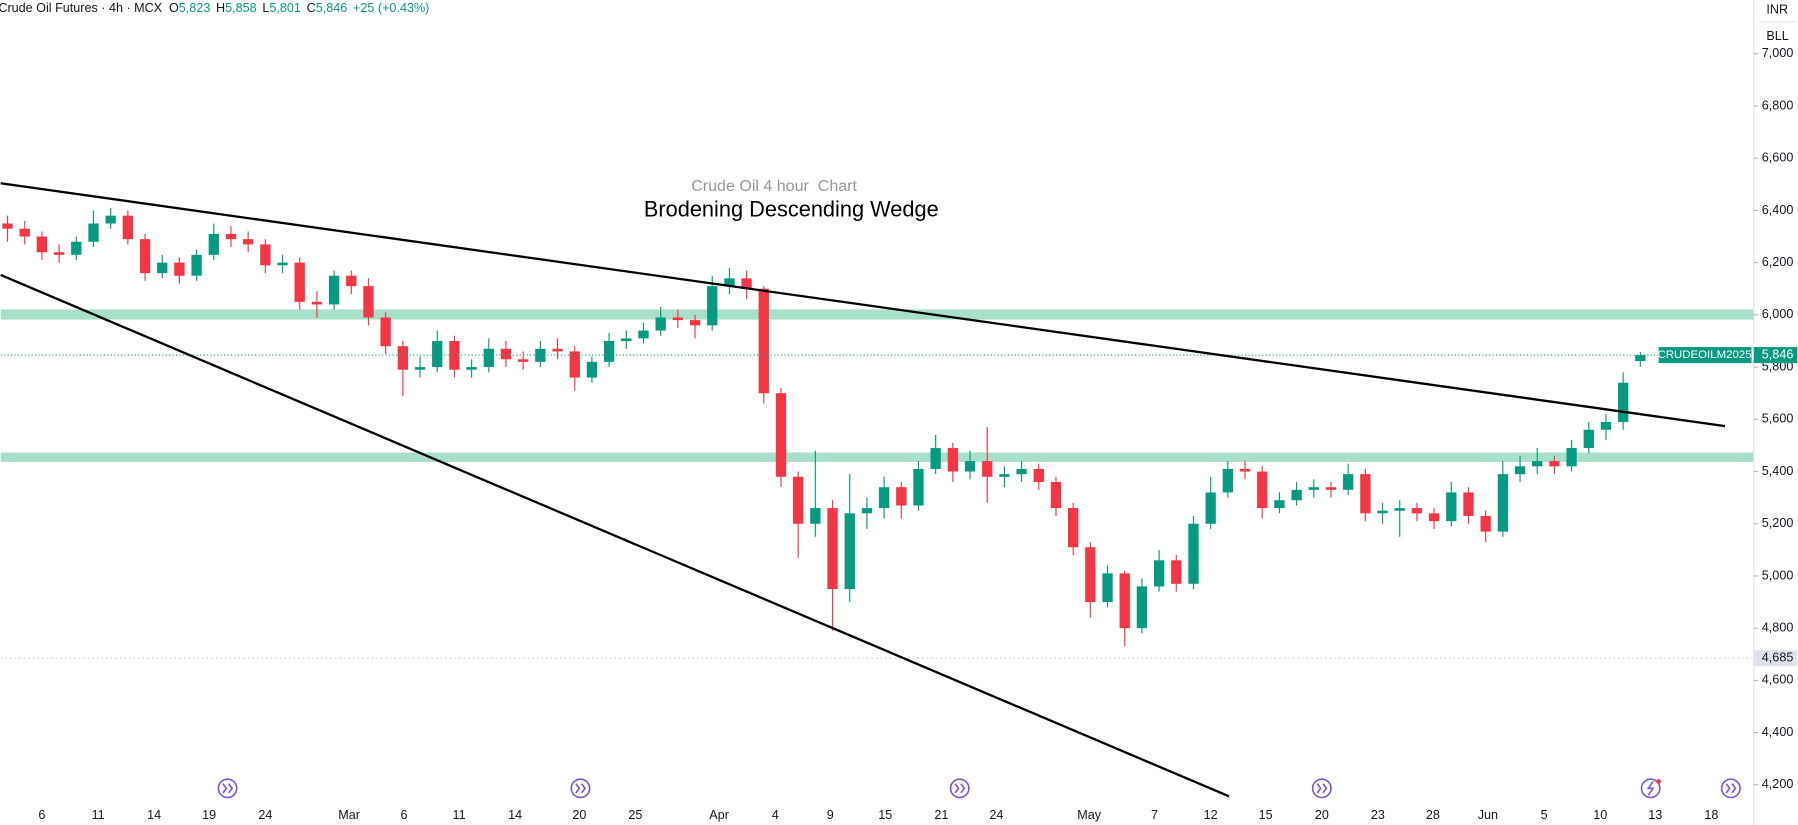 The image size is (1798, 825). Describe the element at coordinates (81, 8) in the screenshot. I see `symbol: Crude Oil Futures · 4h · MCX` at that location.